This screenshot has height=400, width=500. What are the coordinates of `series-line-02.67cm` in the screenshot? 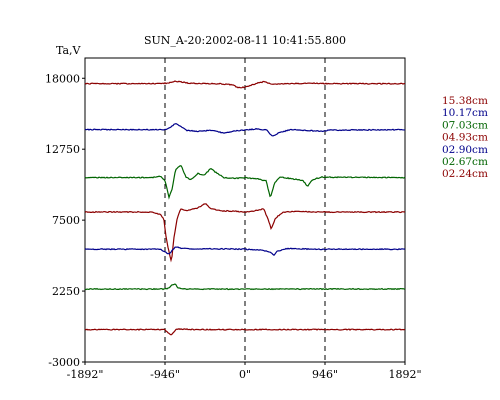 It's located at (245, 287).